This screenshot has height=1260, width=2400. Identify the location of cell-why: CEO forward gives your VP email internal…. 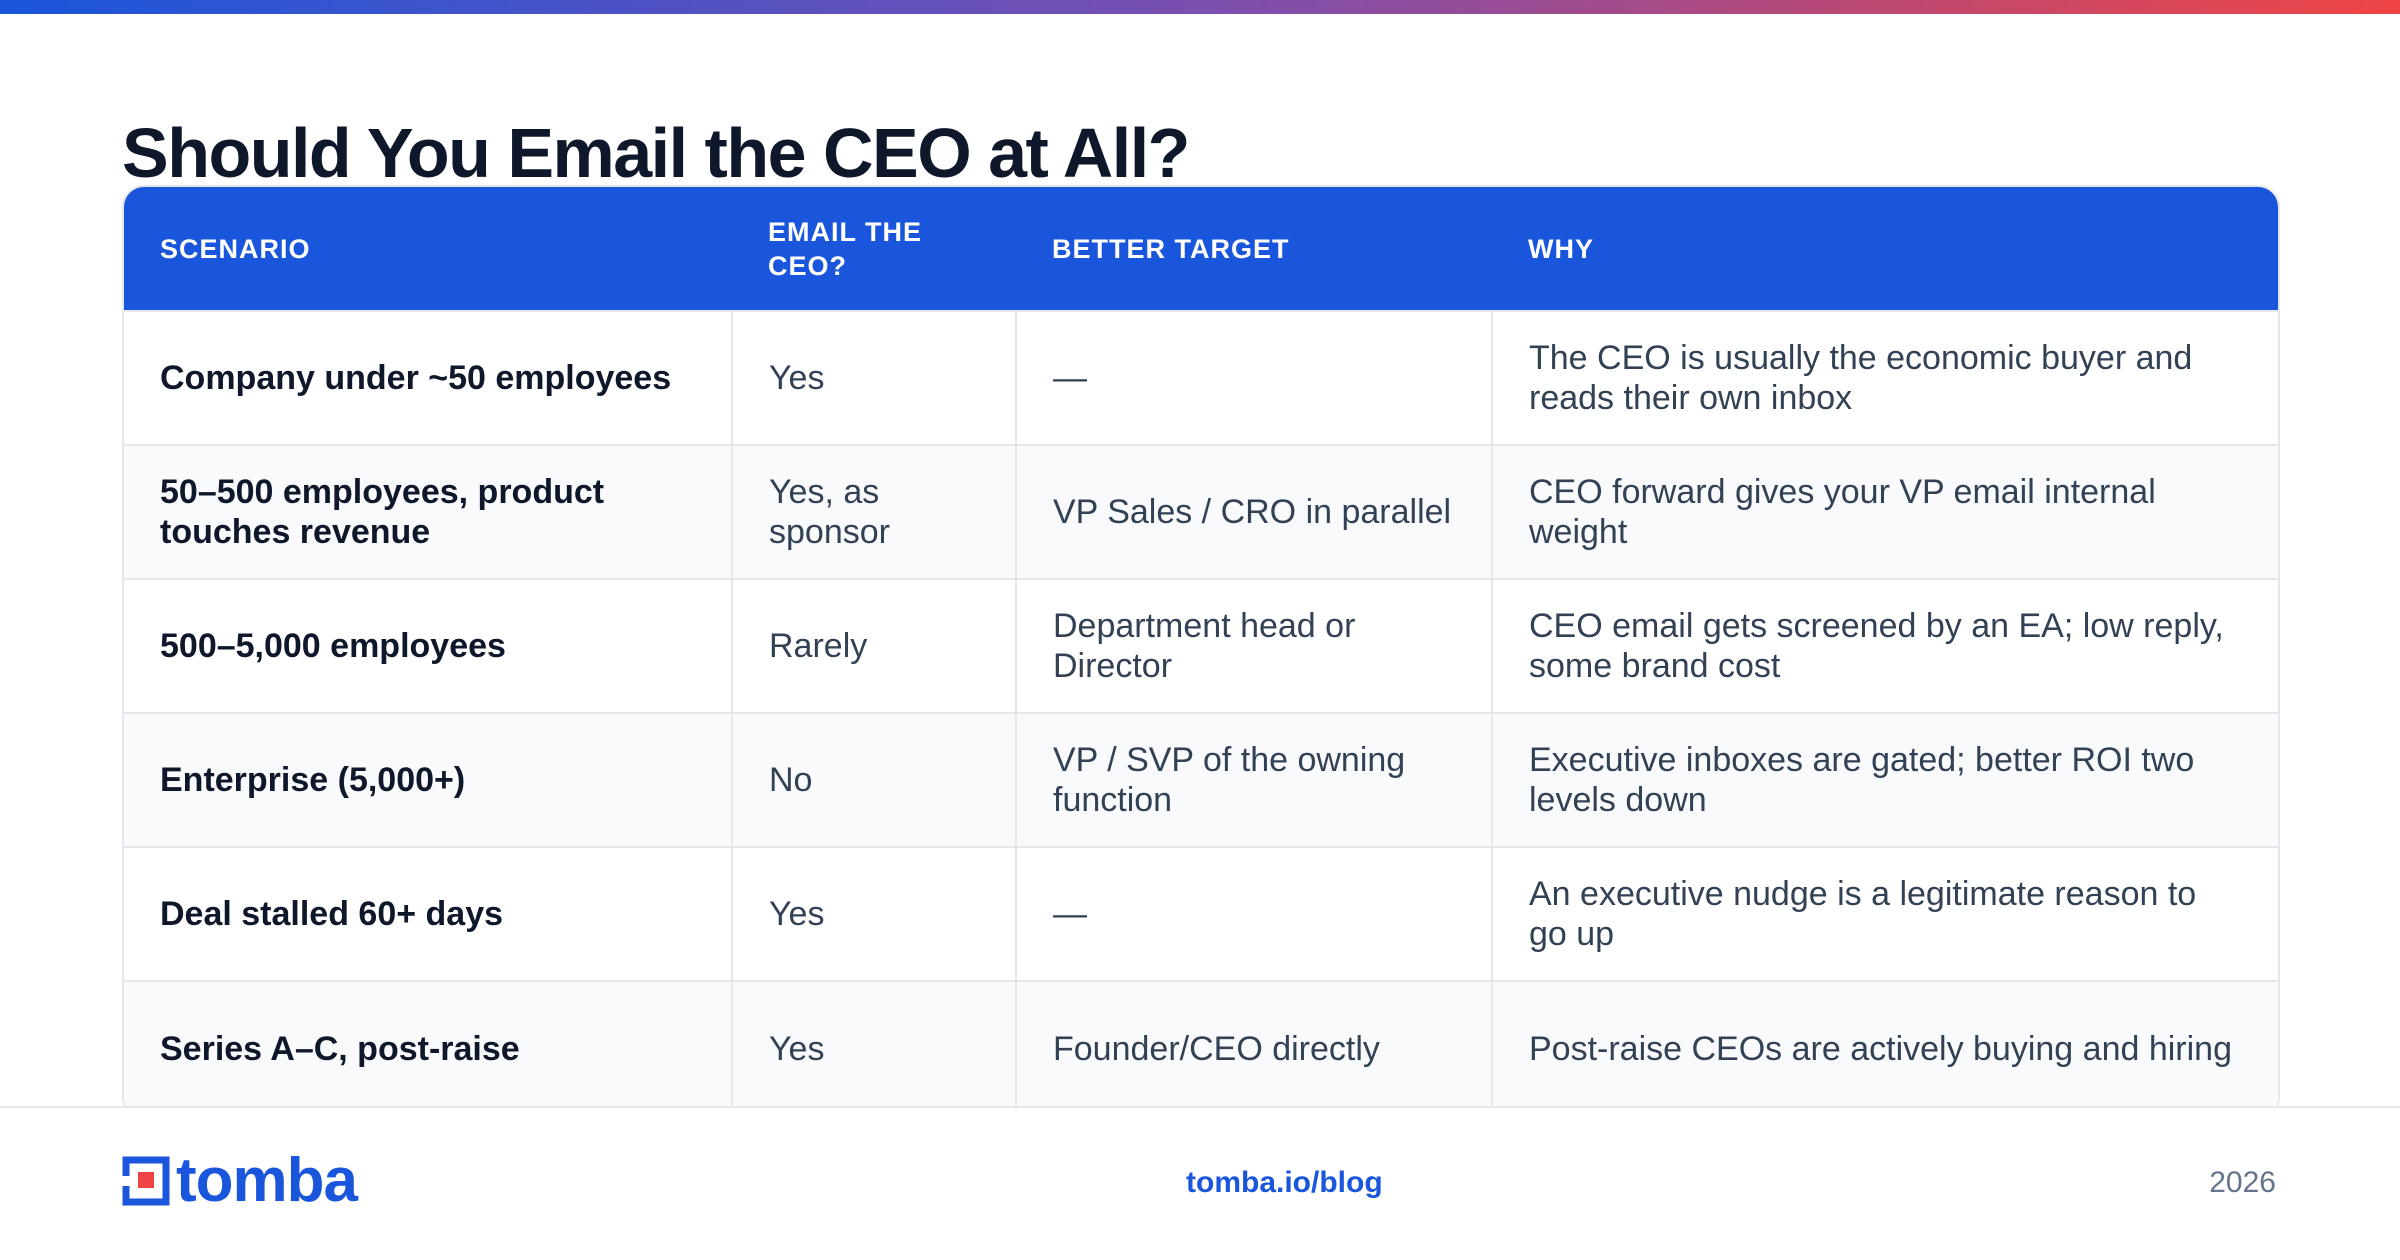
(1884, 511).